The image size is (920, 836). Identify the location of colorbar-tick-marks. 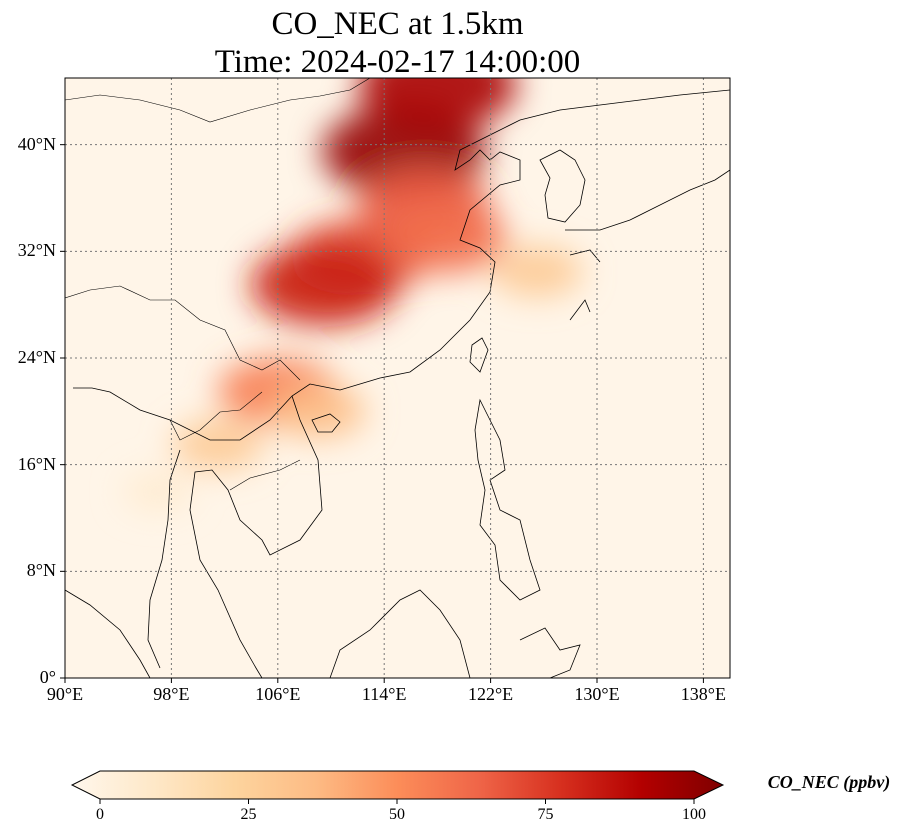
(397, 801).